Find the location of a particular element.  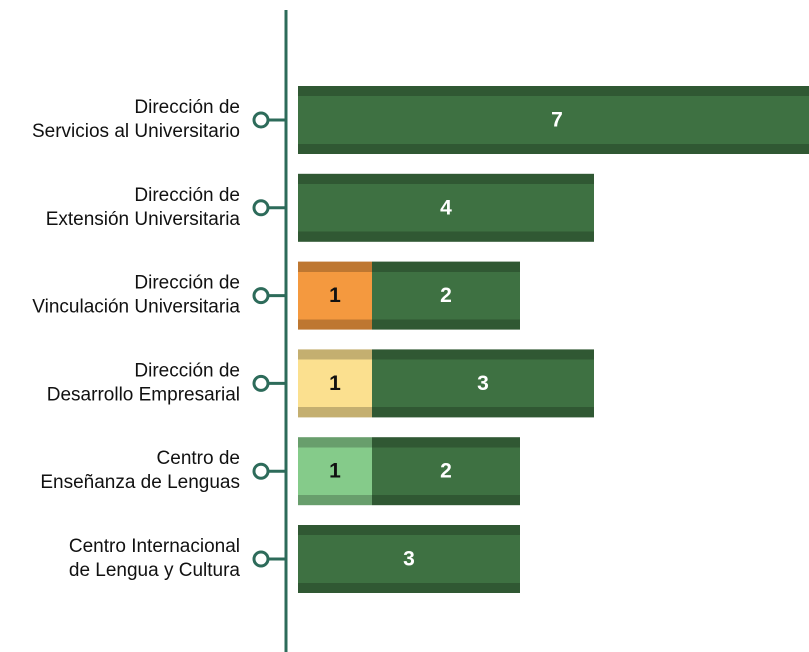

category-label: de Lengua y Cultura is located at coordinates (155, 570).